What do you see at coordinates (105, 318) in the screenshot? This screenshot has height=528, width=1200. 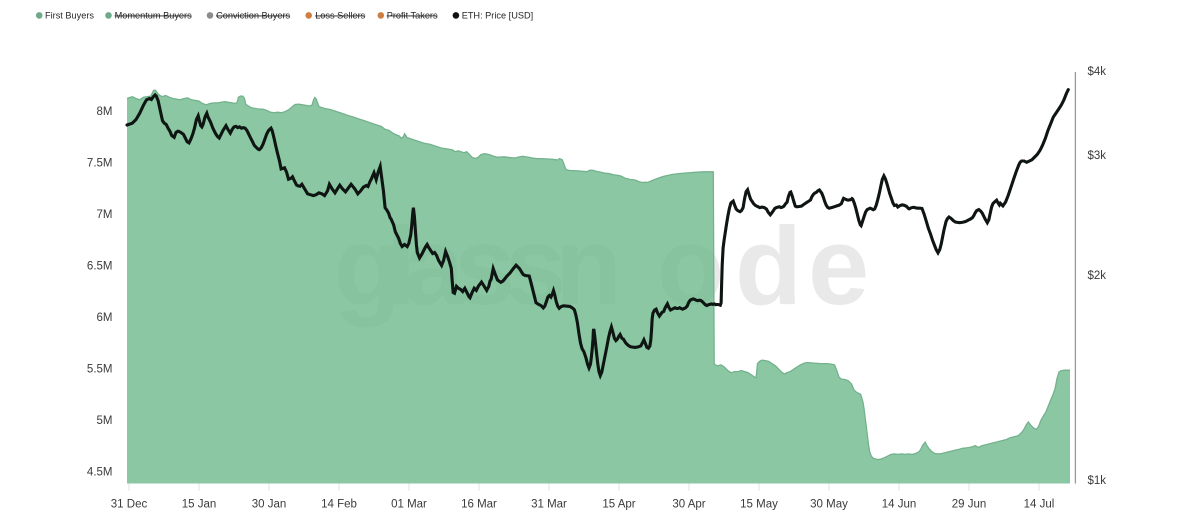 I see `svg-text: 6M` at bounding box center [105, 318].